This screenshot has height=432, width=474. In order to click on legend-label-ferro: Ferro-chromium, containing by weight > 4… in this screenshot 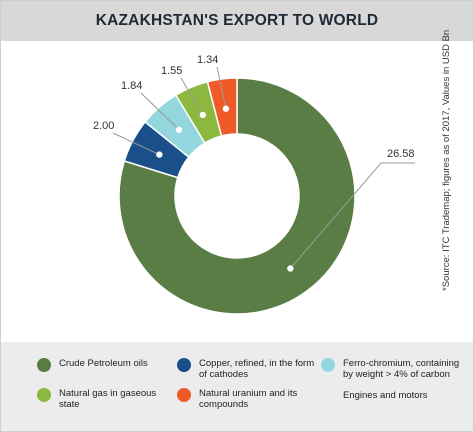, I will do `click(401, 369)`.